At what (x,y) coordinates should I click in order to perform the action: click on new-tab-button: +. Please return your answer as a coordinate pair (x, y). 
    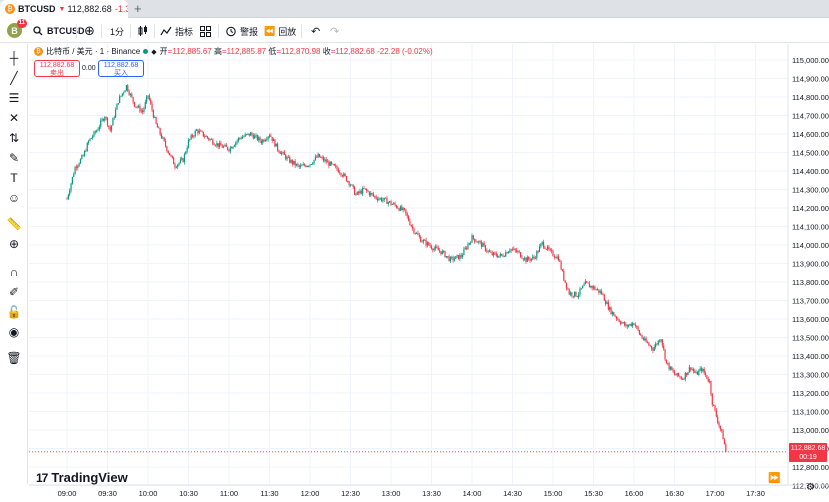
    Looking at the image, I should click on (138, 8).